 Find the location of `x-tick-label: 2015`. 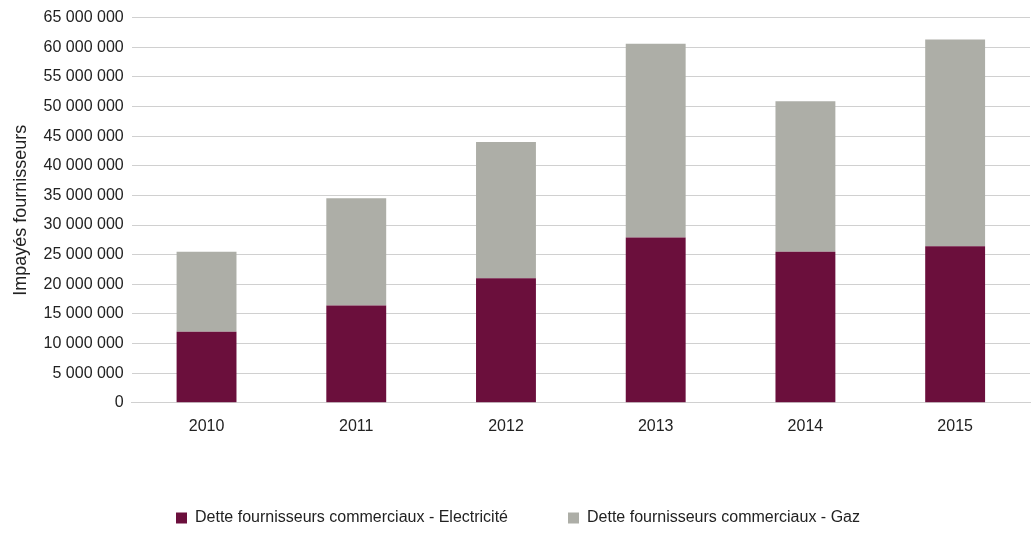

x-tick-label: 2015 is located at coordinates (955, 425).